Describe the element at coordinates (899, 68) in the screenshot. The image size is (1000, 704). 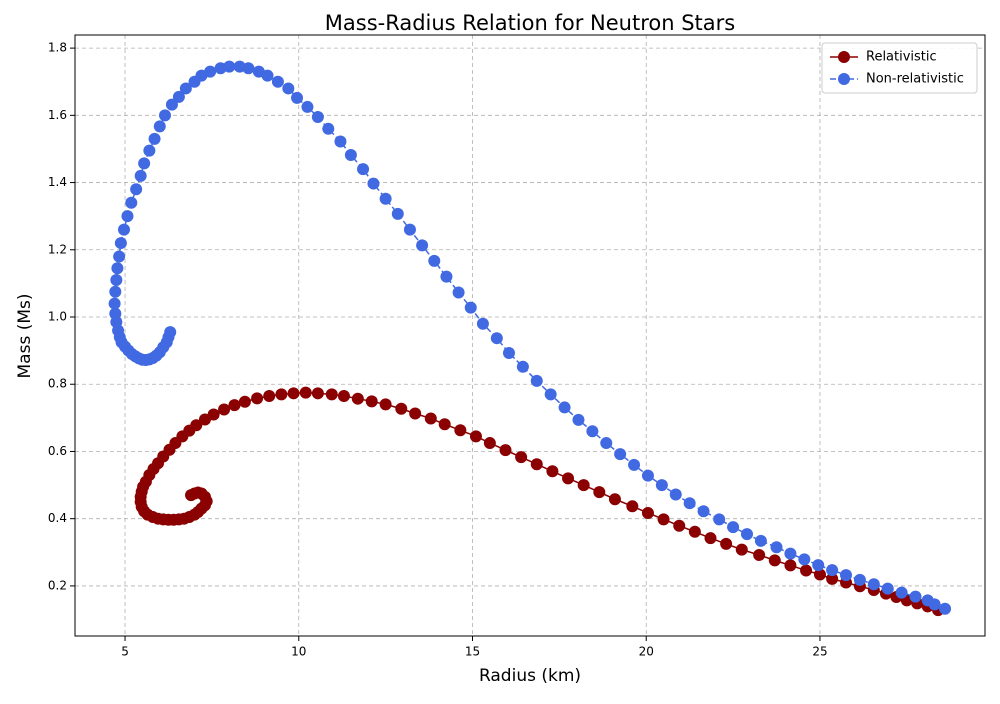
I see `legend-box` at that location.